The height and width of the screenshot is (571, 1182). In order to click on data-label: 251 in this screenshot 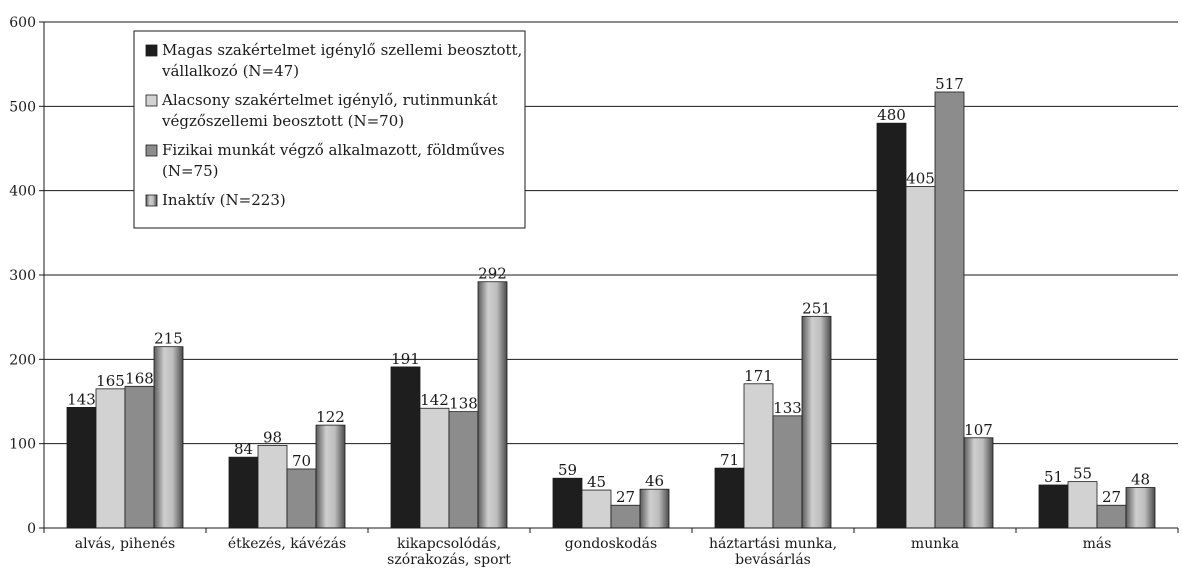, I will do `click(816, 308)`.